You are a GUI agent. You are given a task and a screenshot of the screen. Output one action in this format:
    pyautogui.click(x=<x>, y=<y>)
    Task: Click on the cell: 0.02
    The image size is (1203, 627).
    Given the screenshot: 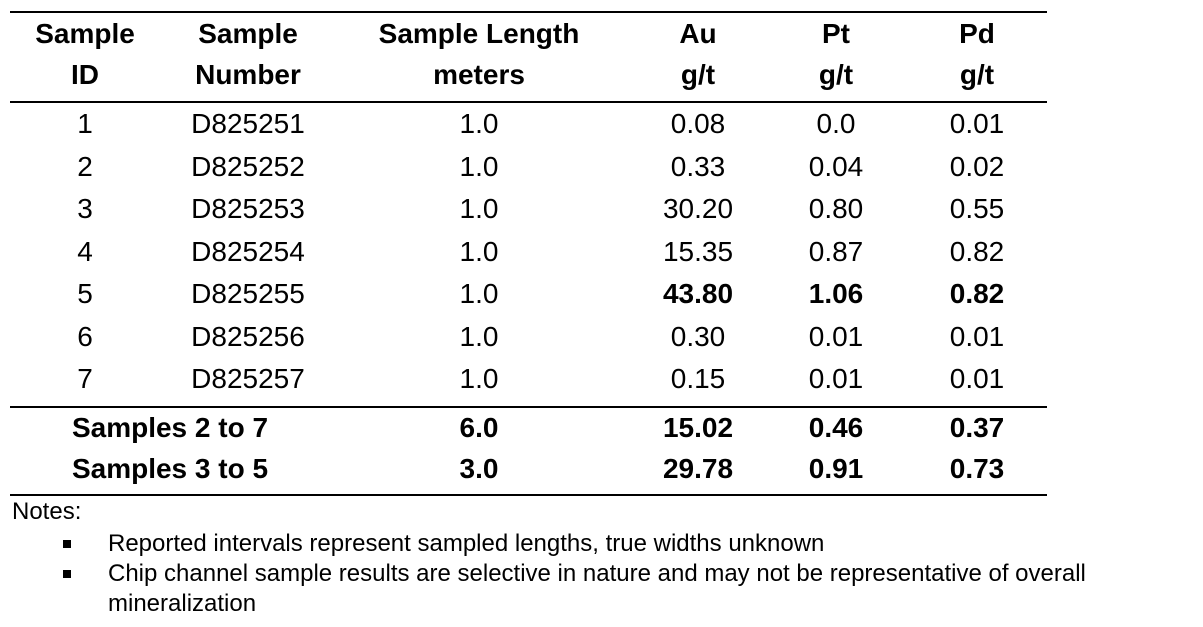 What is the action you would take?
    pyautogui.click(x=977, y=166)
    